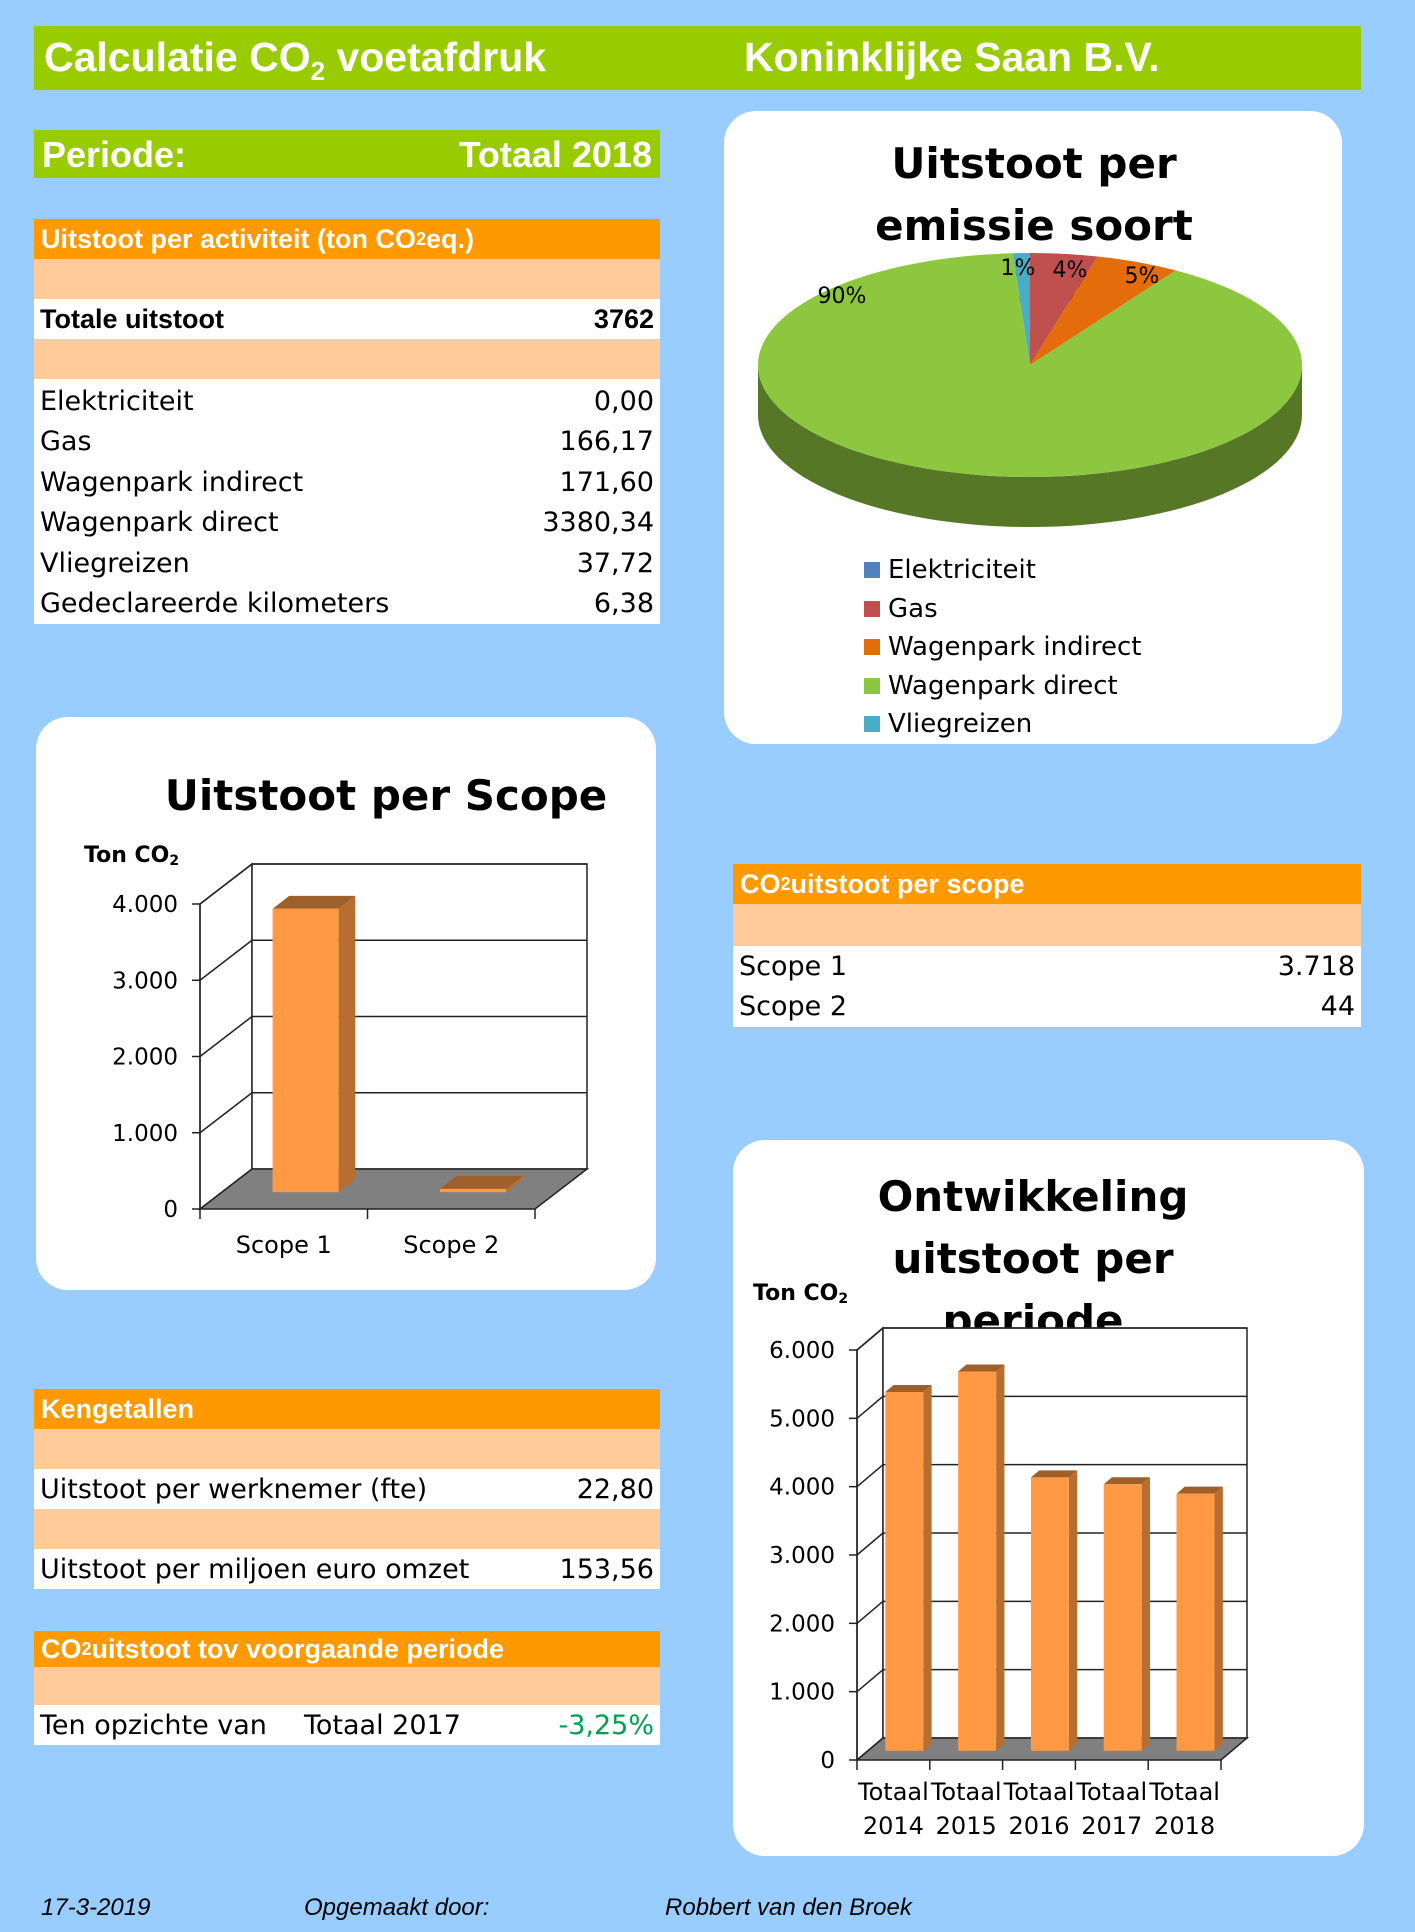 The width and height of the screenshot is (1415, 1932). I want to click on legend-label: Wagenpark direct, so click(1003, 685).